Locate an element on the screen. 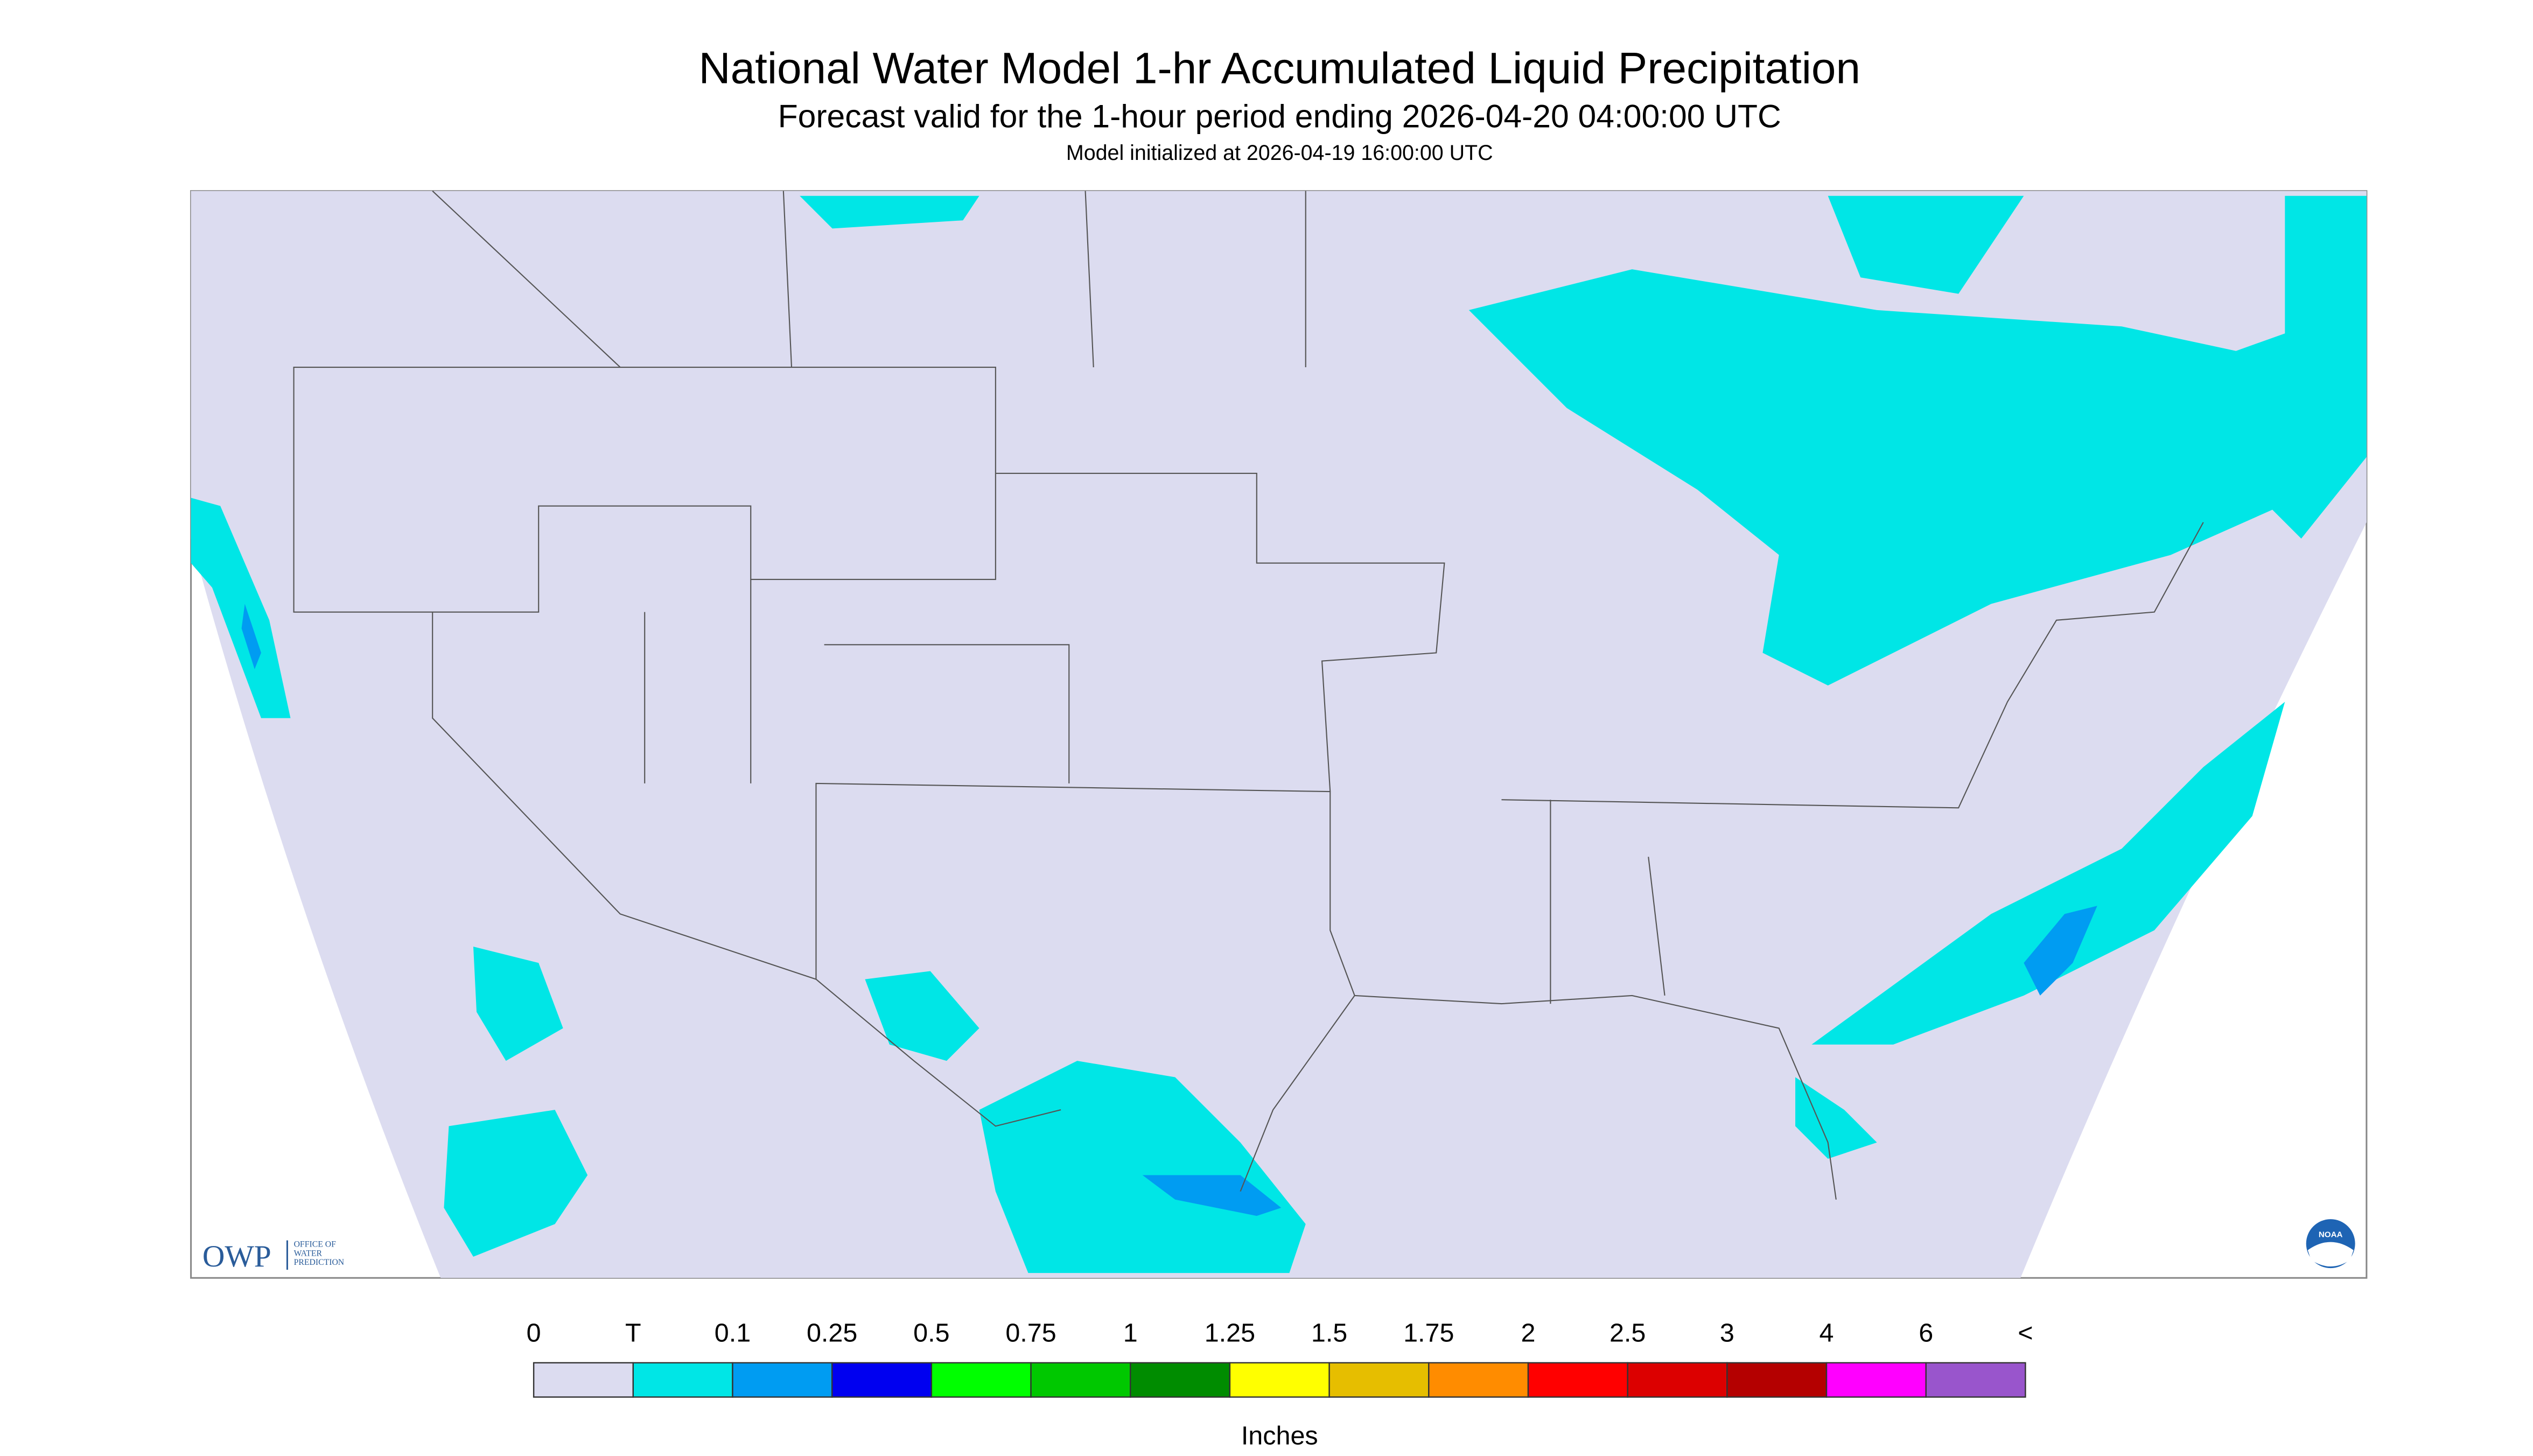 This screenshot has height=1456, width=2533. legend-label: 2.5 is located at coordinates (1628, 1332).